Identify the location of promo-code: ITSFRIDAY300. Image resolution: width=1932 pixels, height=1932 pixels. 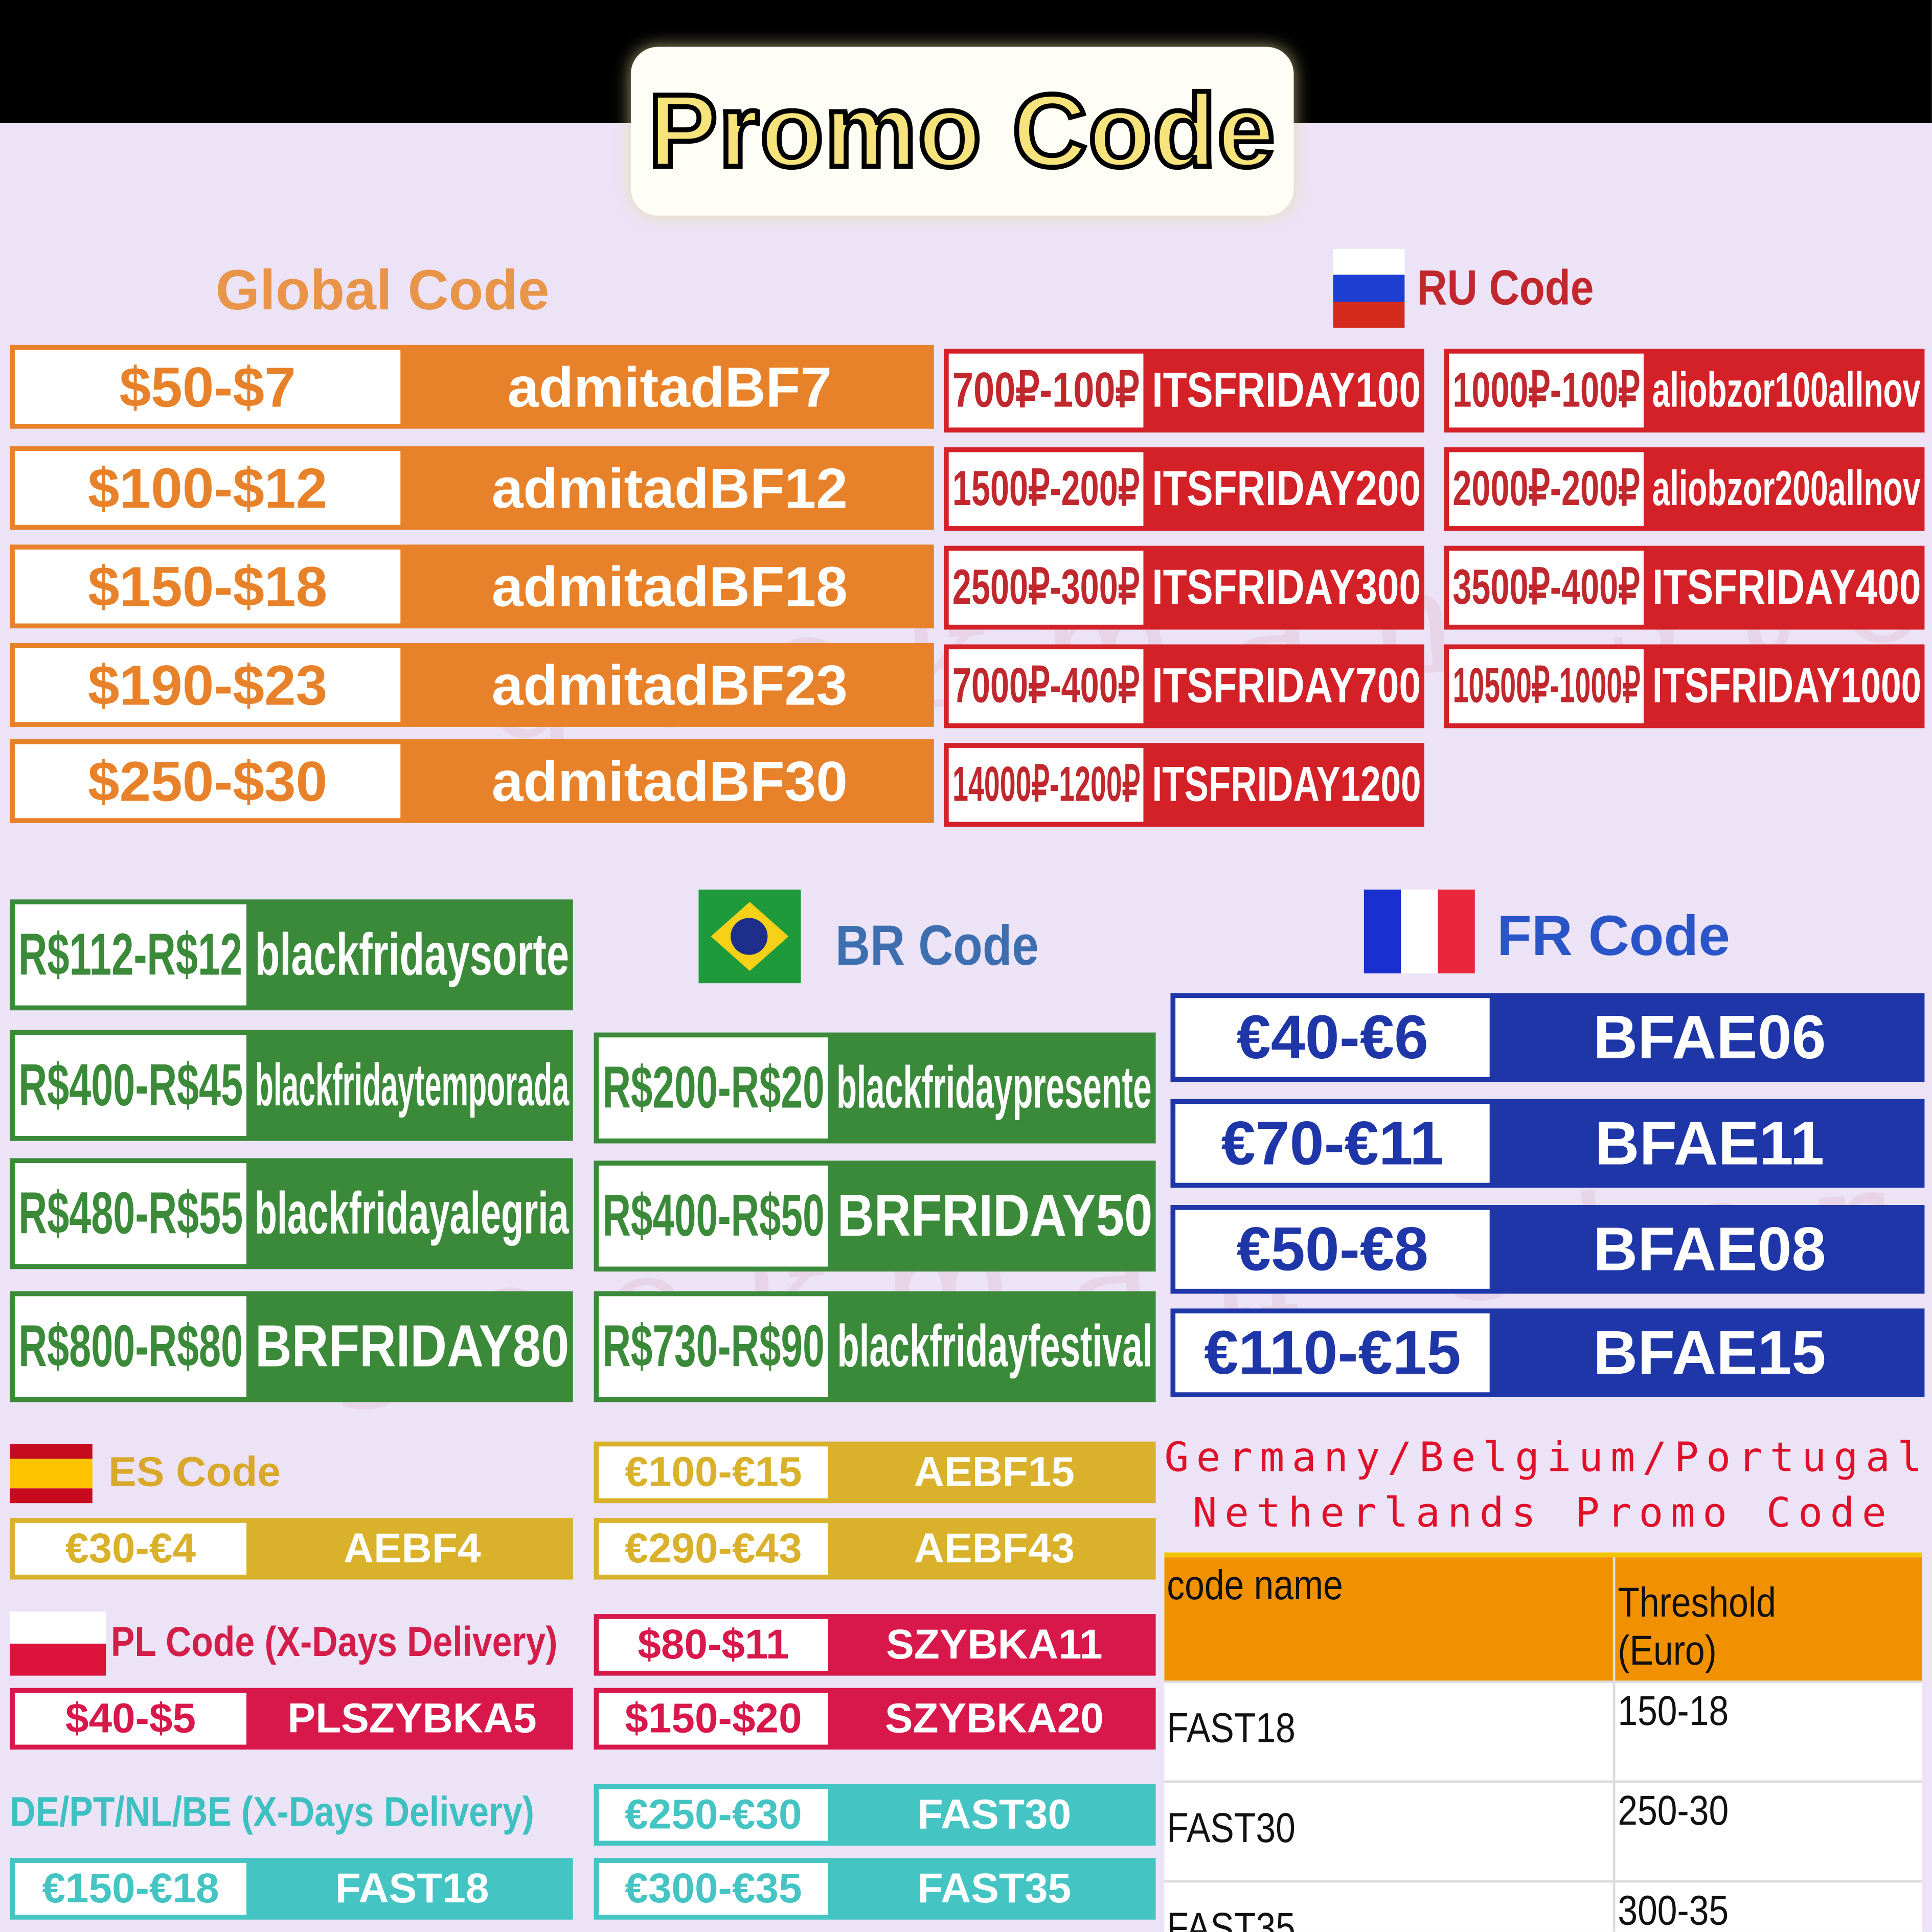
(1286, 587).